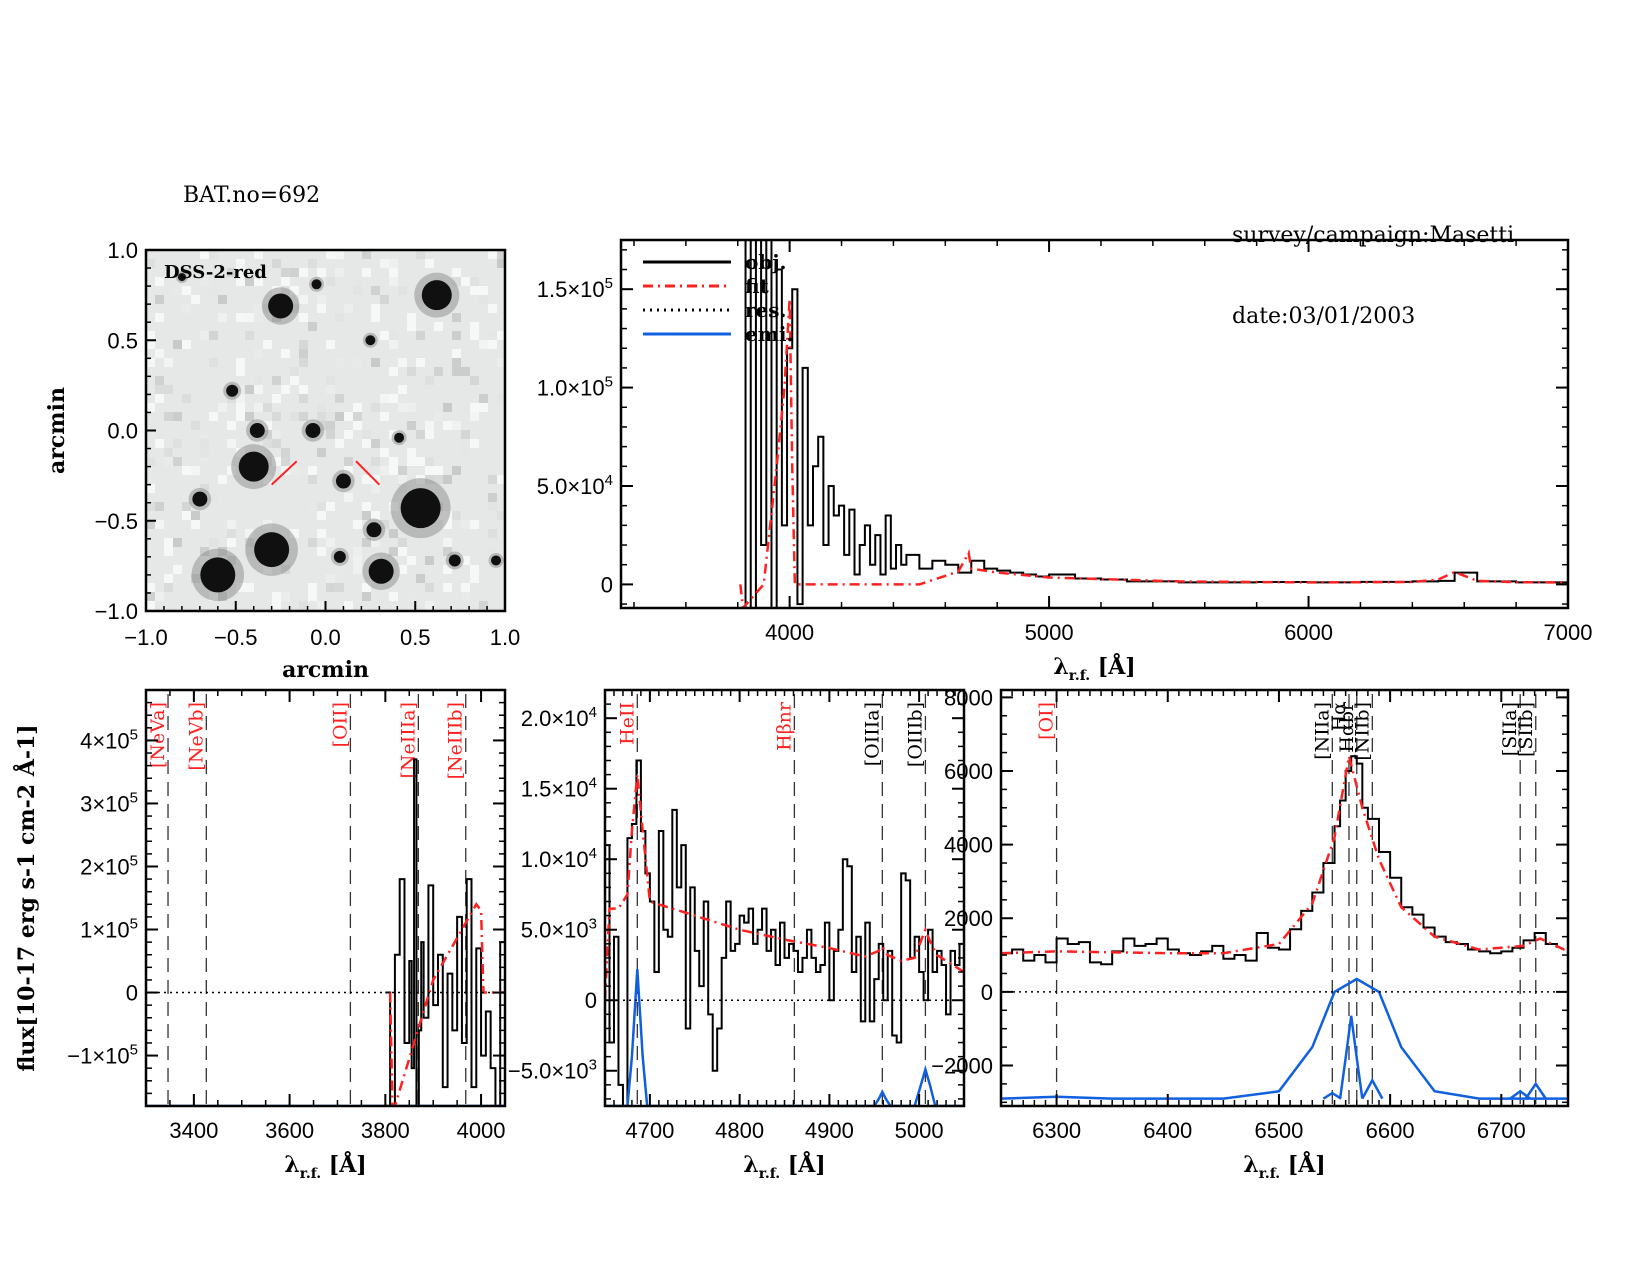  What do you see at coordinates (109, 865) in the screenshot?
I see `y-tick-label: 2×10⁵` at bounding box center [109, 865].